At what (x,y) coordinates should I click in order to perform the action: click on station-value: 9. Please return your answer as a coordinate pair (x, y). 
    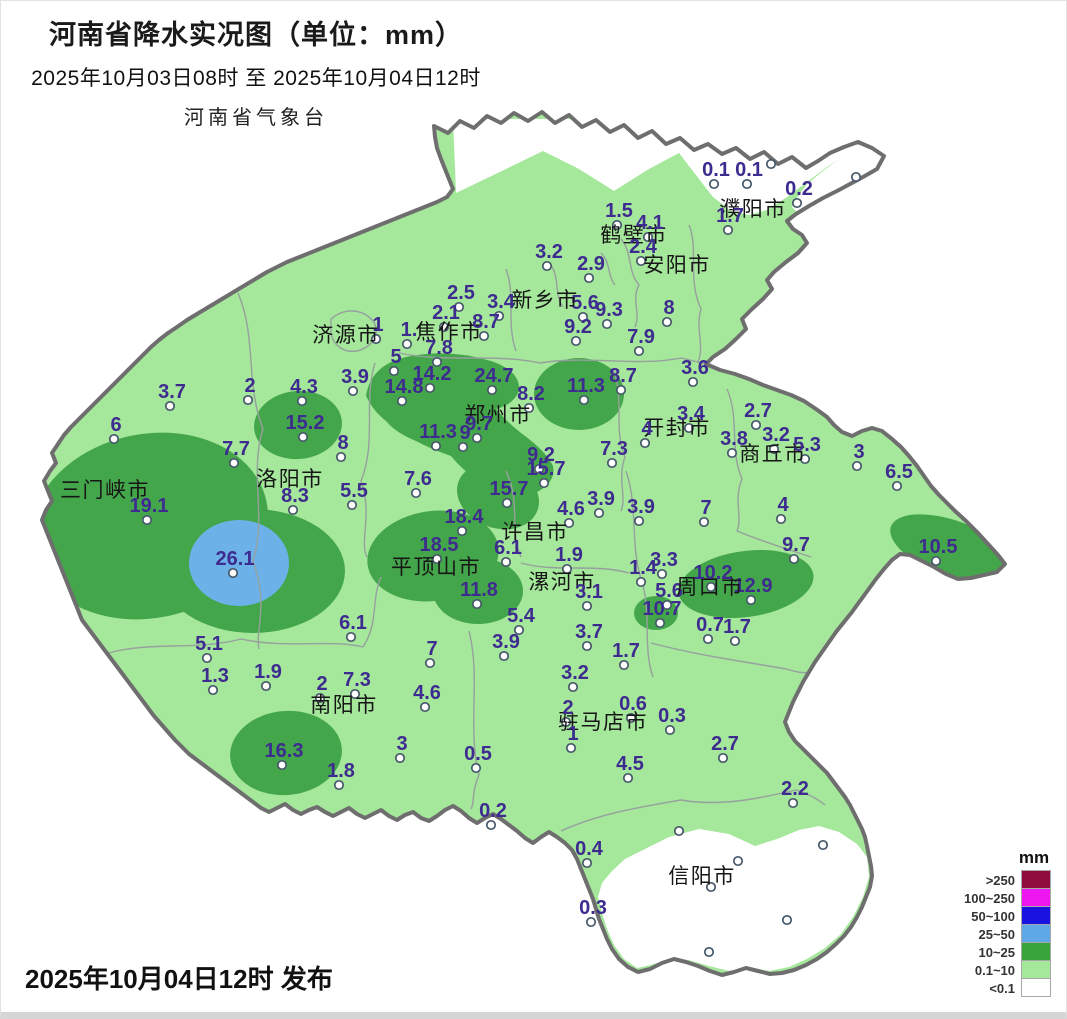
    Looking at the image, I should click on (464, 433).